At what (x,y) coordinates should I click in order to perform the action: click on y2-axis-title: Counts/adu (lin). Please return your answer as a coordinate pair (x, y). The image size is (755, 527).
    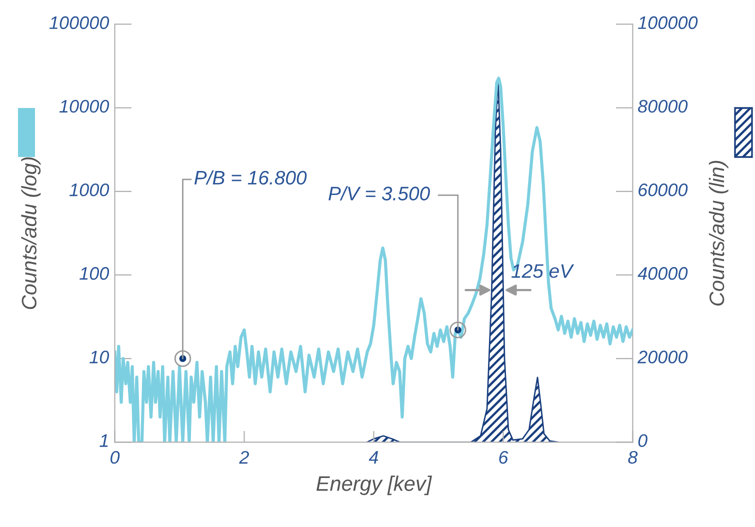
    Looking at the image, I should click on (718, 233).